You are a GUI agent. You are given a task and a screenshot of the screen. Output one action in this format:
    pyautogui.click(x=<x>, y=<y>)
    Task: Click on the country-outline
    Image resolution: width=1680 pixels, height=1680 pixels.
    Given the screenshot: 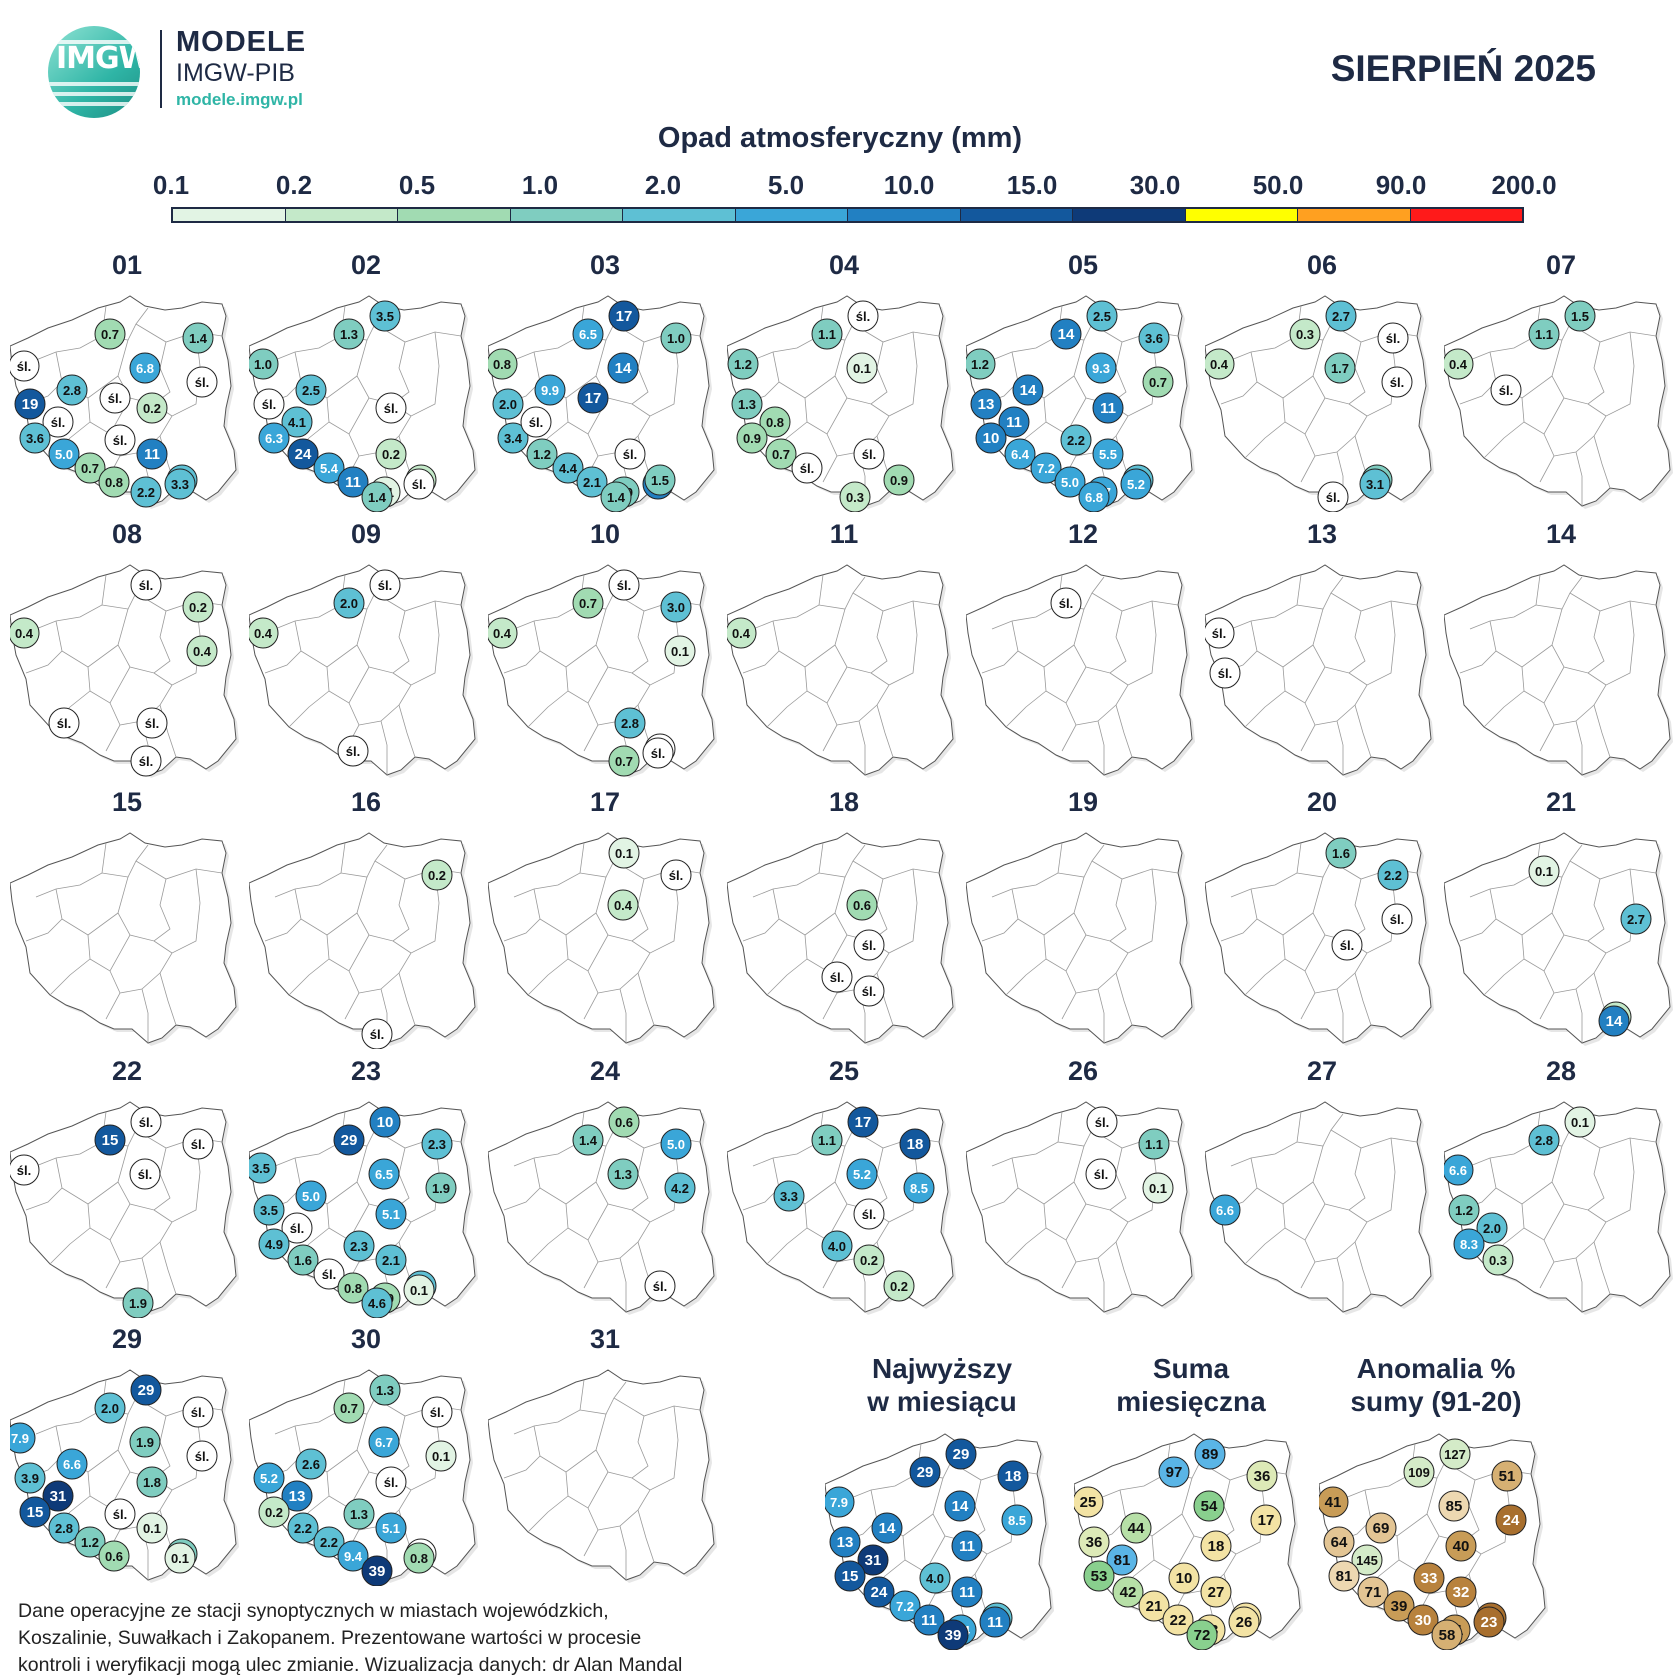 What is the action you would take?
    pyautogui.click(x=1557, y=669)
    